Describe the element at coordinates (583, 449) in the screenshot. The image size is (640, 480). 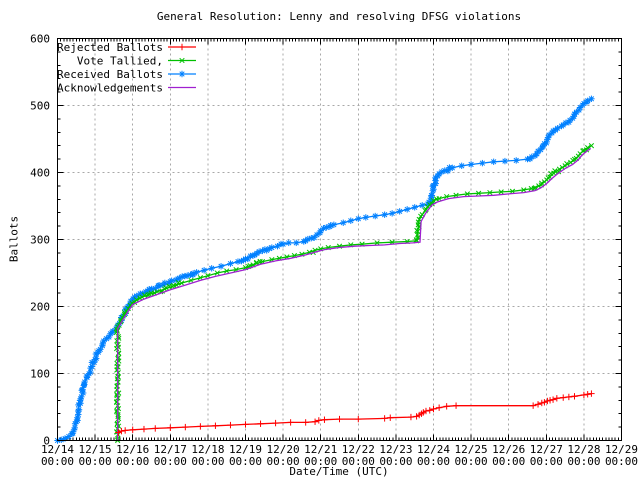
I see `x-tick-date: 12/28` at that location.